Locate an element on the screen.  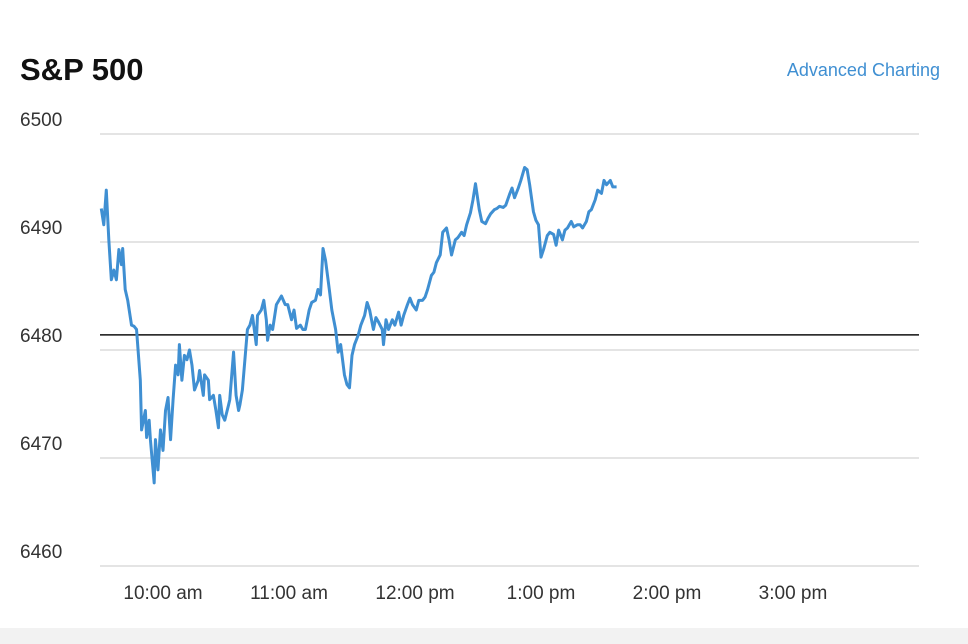
x-tick-label: 12:00 pm is located at coordinates (414, 593).